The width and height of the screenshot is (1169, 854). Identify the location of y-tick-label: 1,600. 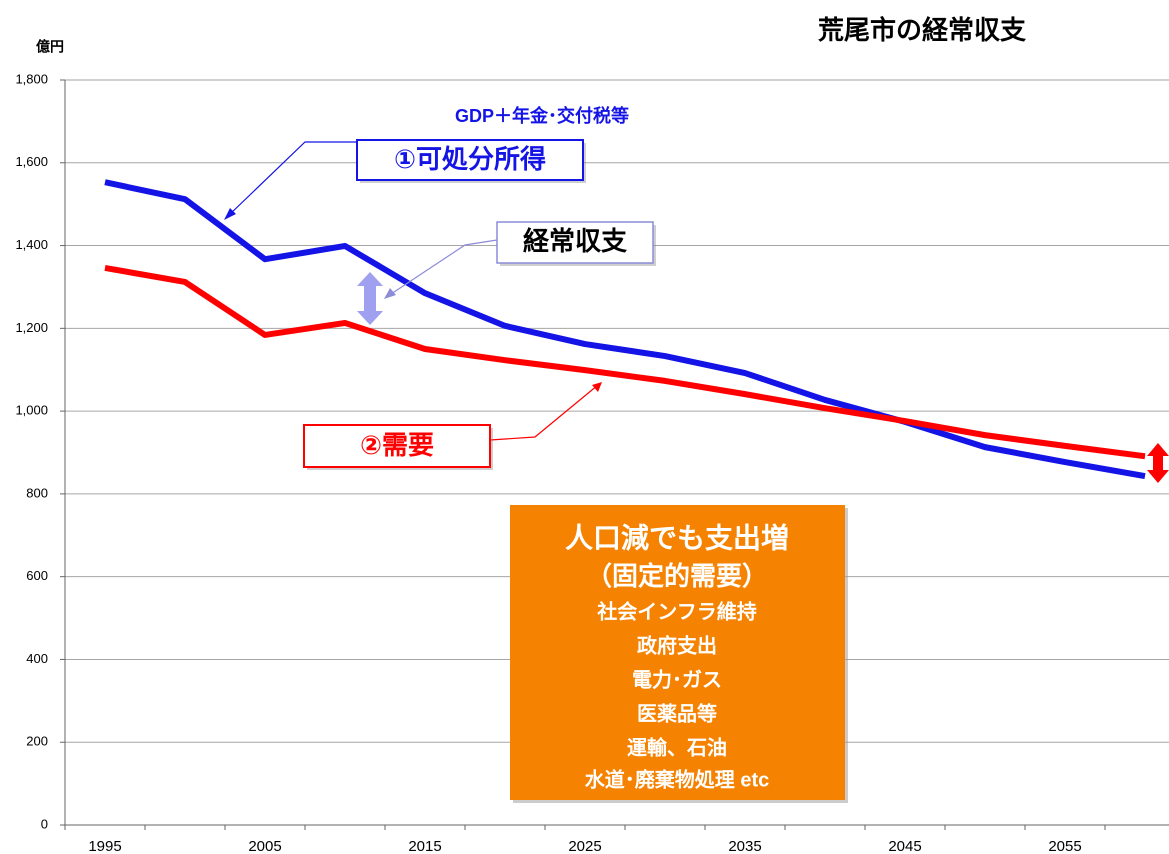
(31, 161).